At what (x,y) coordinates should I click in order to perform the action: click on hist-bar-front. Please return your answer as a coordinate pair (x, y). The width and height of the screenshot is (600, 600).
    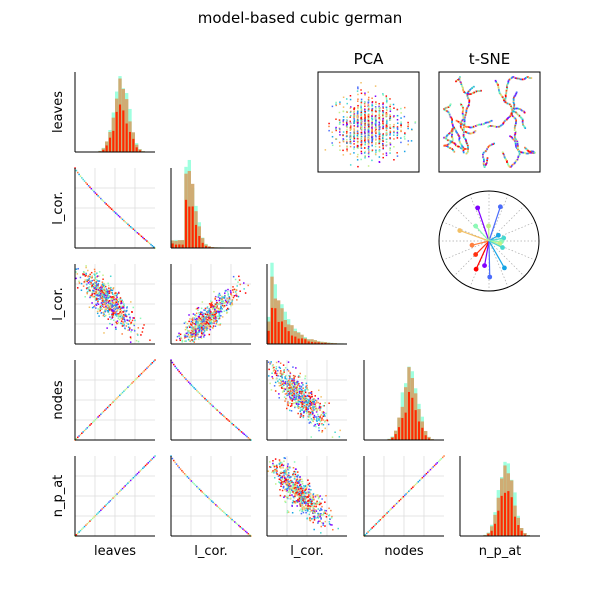
    Looking at the image, I should click on (402, 428).